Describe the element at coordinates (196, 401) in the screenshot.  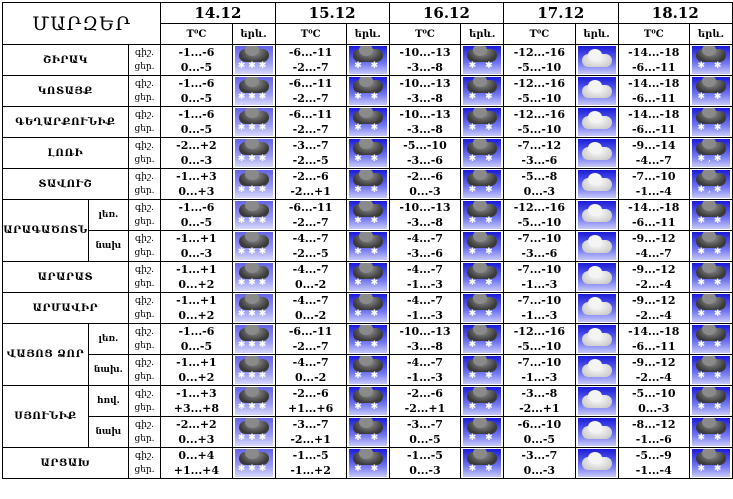
I see `temperature-cell: -1...+3 +3...+8` at that location.